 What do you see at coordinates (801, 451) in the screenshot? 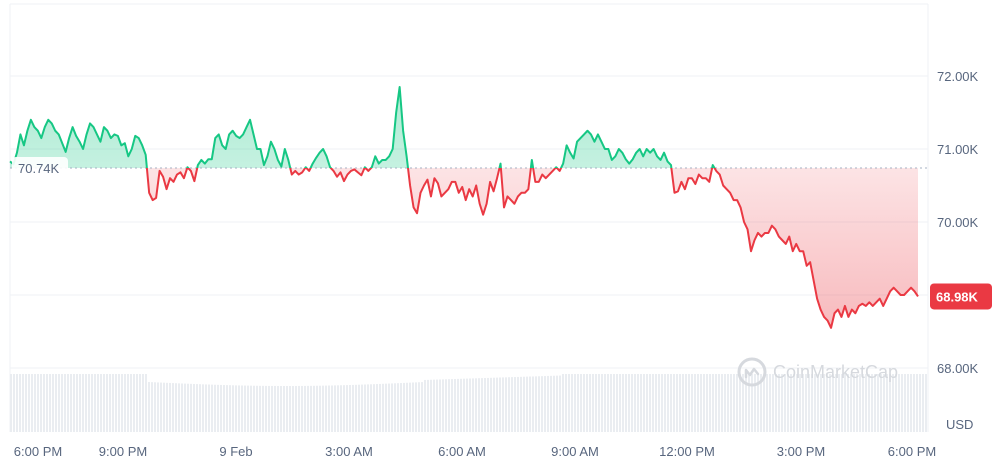
I see `x-tick-label: 3:00 PM` at bounding box center [801, 451].